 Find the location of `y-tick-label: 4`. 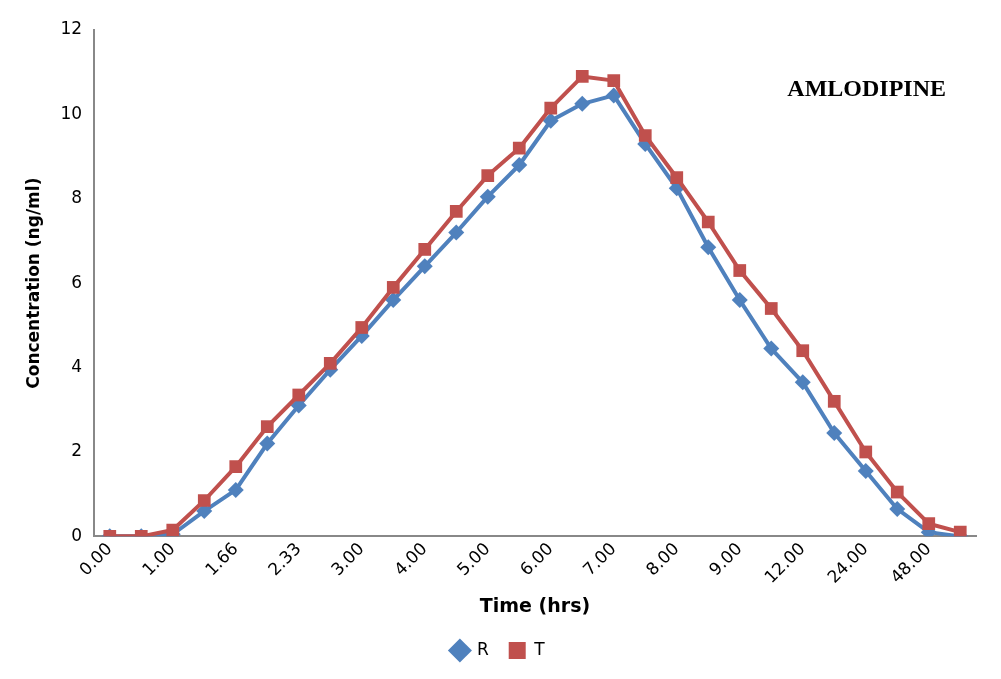

y-tick-label: 4 is located at coordinates (77, 366).